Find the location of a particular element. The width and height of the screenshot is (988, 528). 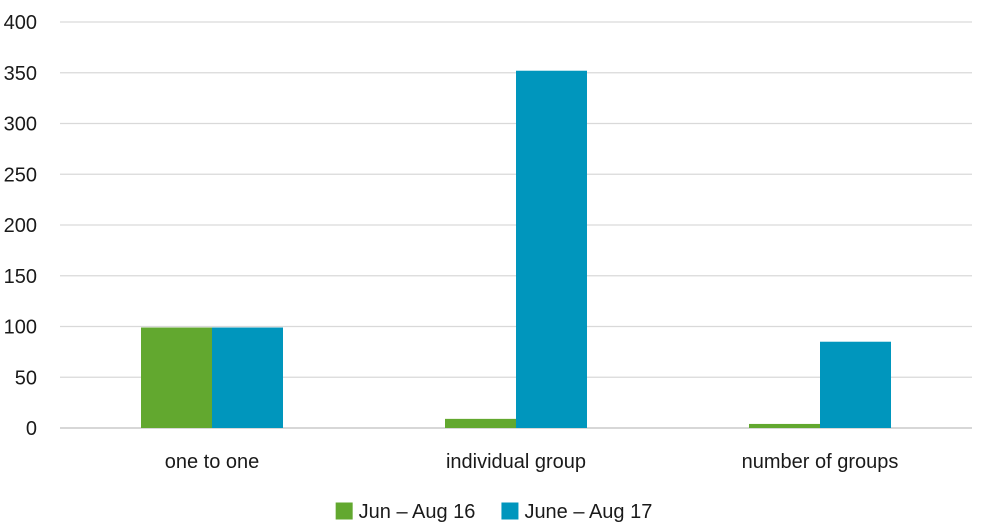

x-category-label: individual group is located at coordinates (516, 462).